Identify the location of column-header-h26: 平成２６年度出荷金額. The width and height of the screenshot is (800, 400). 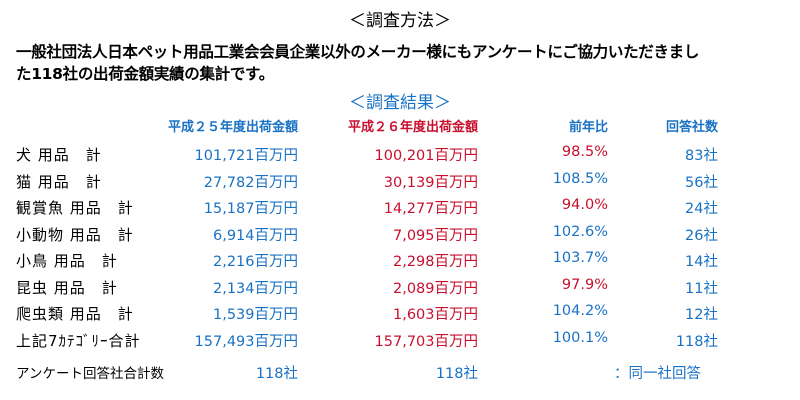
(412, 127).